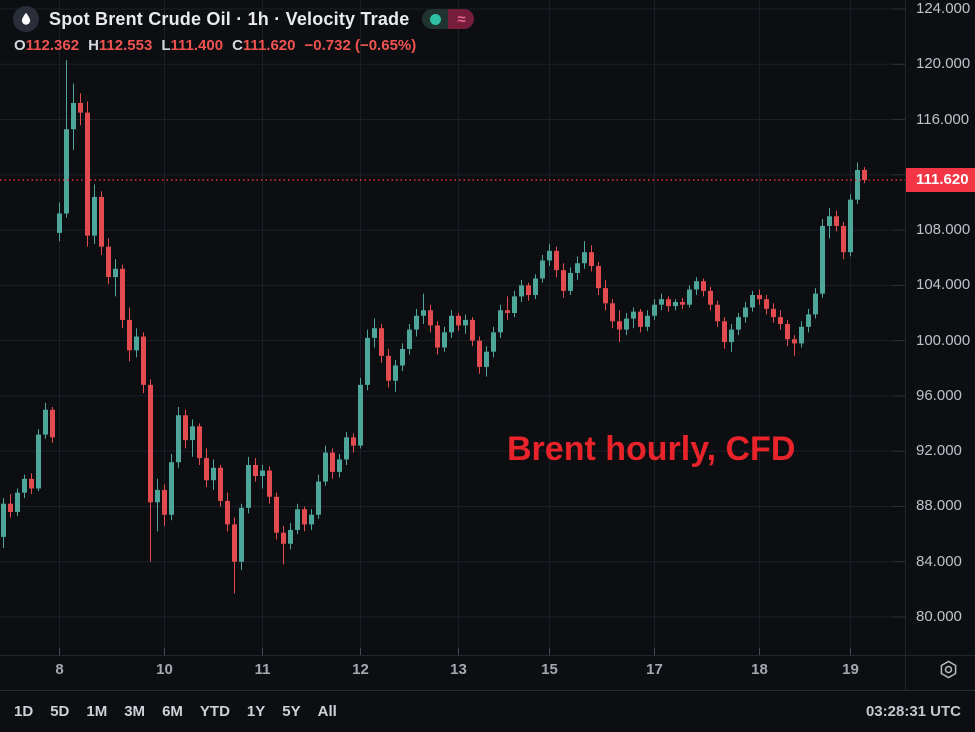 The width and height of the screenshot is (975, 732). What do you see at coordinates (939, 506) in the screenshot?
I see `price-axis-label: 88.000` at bounding box center [939, 506].